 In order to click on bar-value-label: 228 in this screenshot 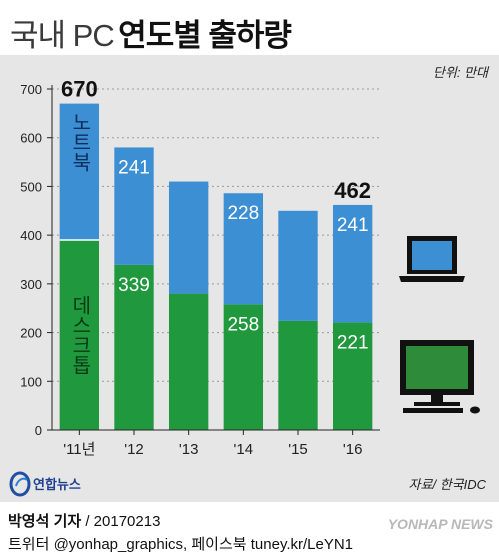, I will do `click(243, 213)`.